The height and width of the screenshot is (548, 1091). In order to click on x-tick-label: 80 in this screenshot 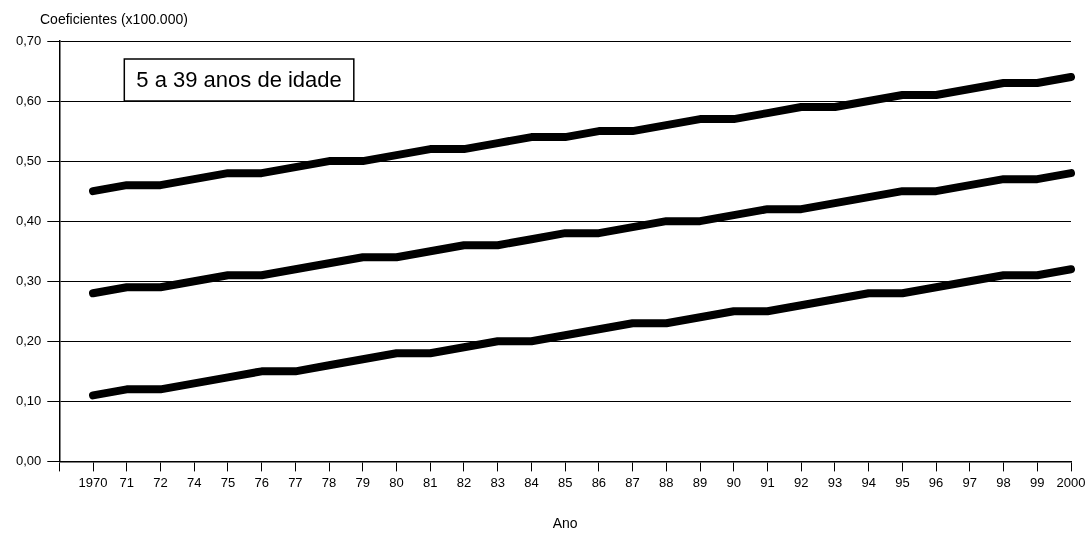, I will do `click(396, 482)`.